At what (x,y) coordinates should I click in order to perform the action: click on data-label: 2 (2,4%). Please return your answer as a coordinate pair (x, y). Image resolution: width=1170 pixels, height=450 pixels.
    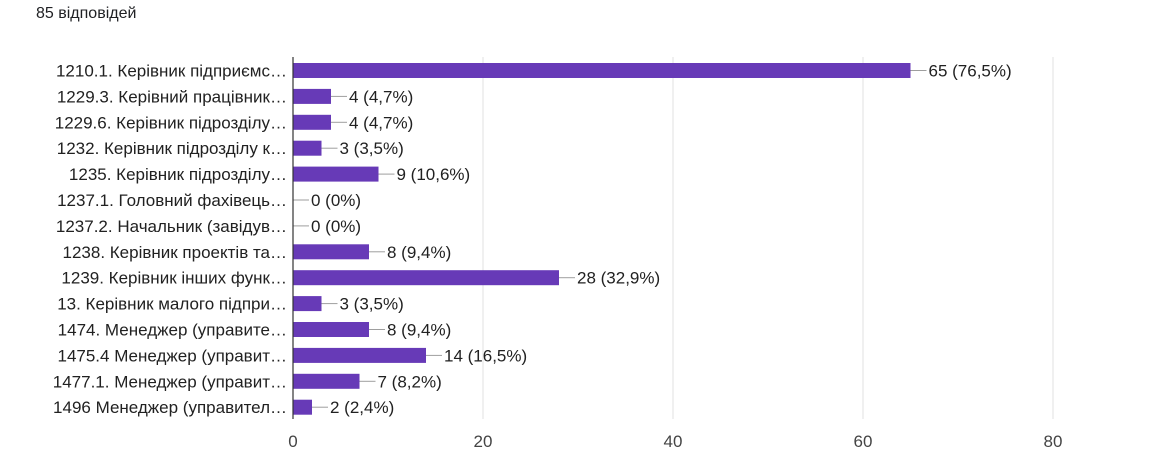
    Looking at the image, I should click on (362, 407).